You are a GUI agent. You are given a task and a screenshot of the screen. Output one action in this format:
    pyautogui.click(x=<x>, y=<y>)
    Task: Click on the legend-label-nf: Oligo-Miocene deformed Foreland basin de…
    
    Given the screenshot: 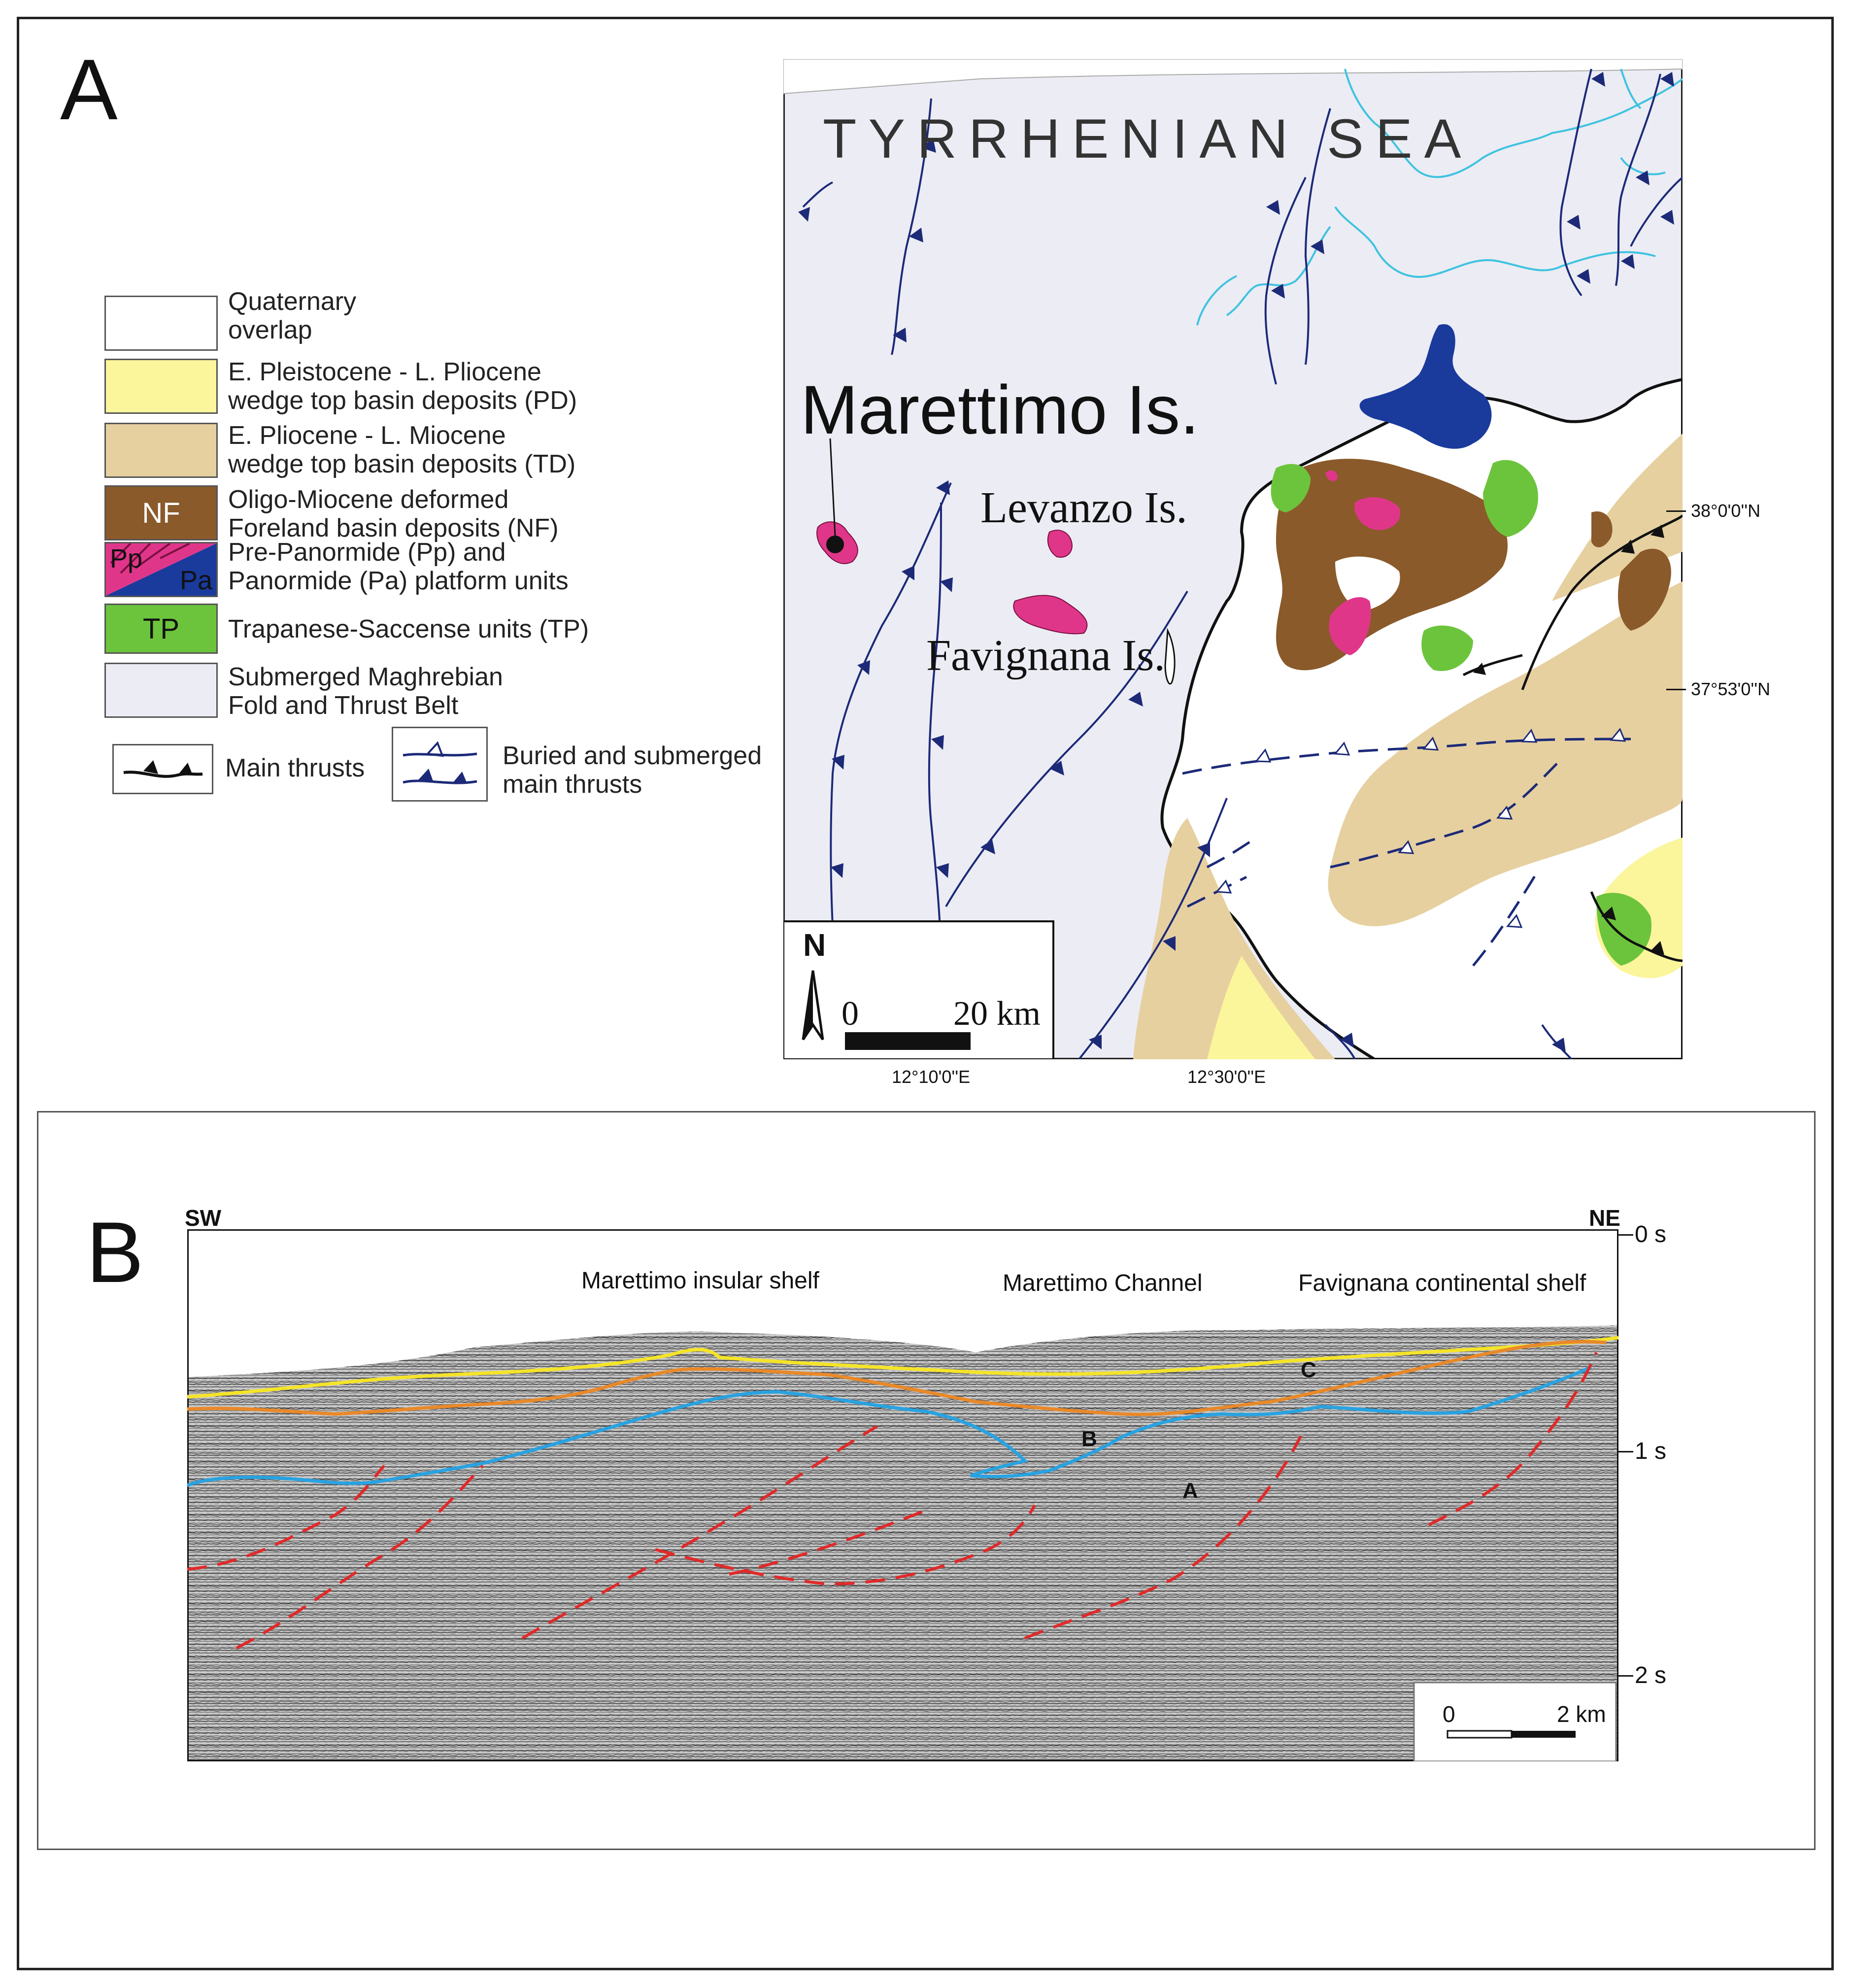 What is the action you would take?
    pyautogui.click(x=393, y=514)
    